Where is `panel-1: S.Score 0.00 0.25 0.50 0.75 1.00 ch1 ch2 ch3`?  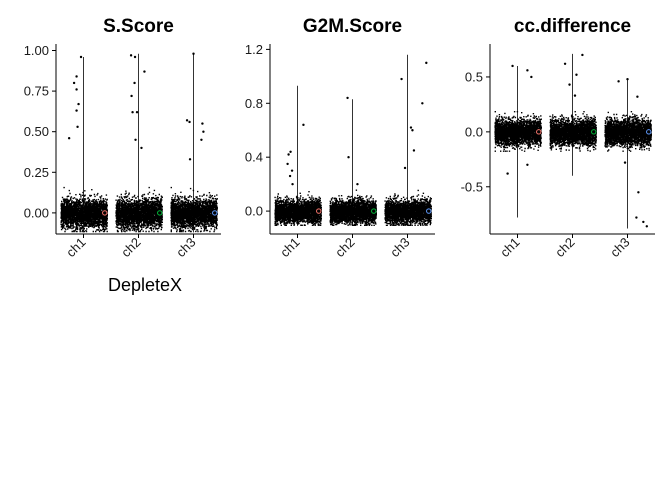 panel-1: S.Score 0.00 0.25 0.50 0.75 1.00 ch1 ch2 ch3 is located at coordinates (122, 138).